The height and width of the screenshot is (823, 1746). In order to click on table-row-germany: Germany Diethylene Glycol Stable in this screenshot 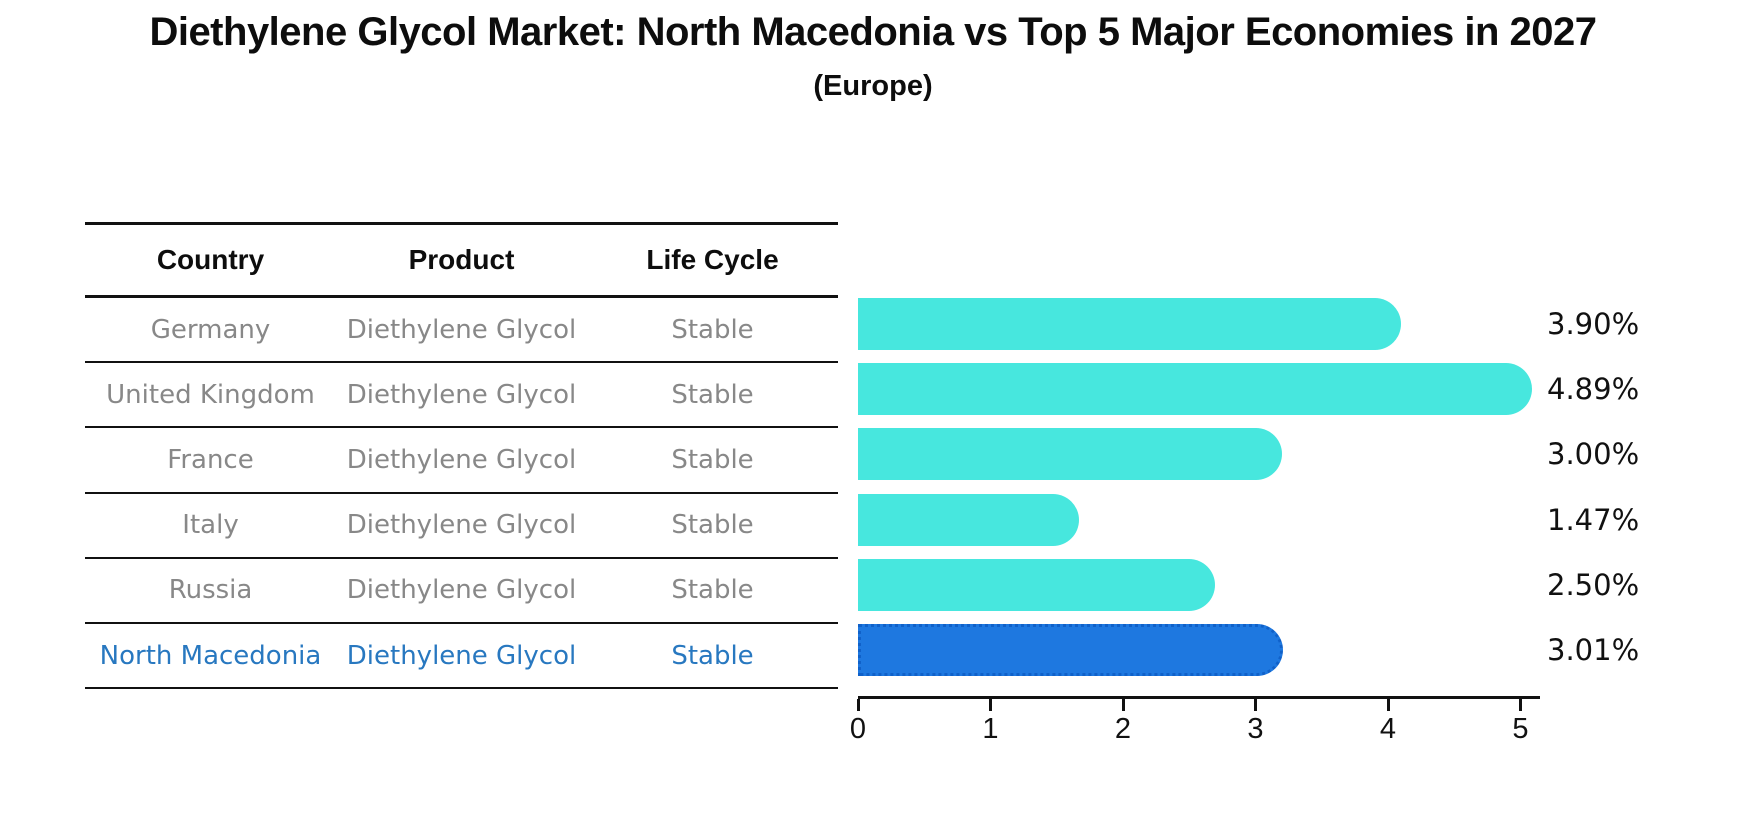, I will do `click(461, 331)`.